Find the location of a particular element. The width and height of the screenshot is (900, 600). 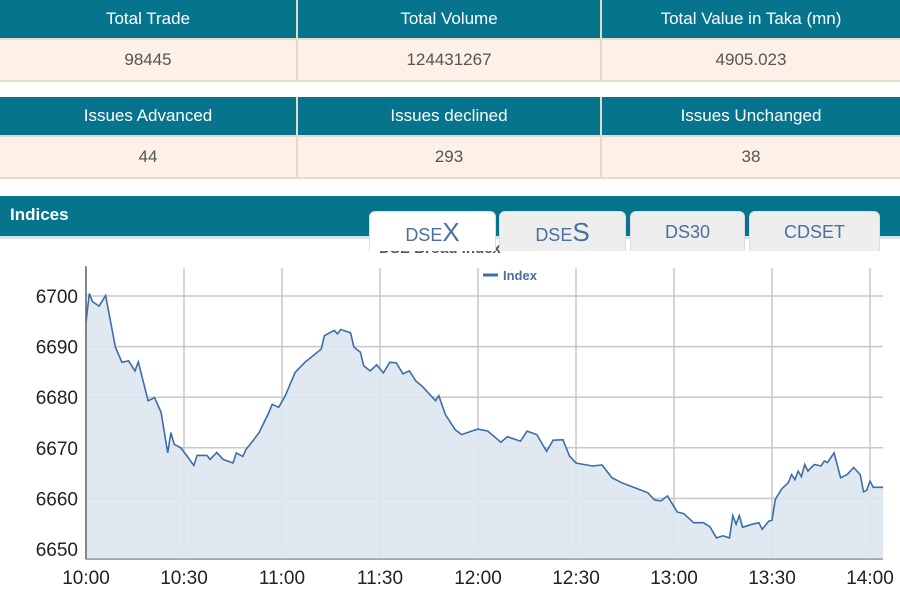

x-tick-label: 10:30 is located at coordinates (184, 578).